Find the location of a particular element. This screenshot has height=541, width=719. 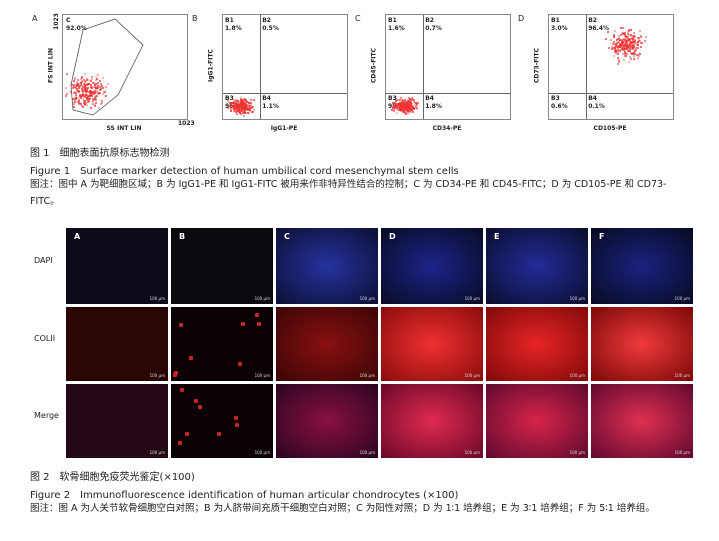

panel-label: C is located at coordinates (358, 18).